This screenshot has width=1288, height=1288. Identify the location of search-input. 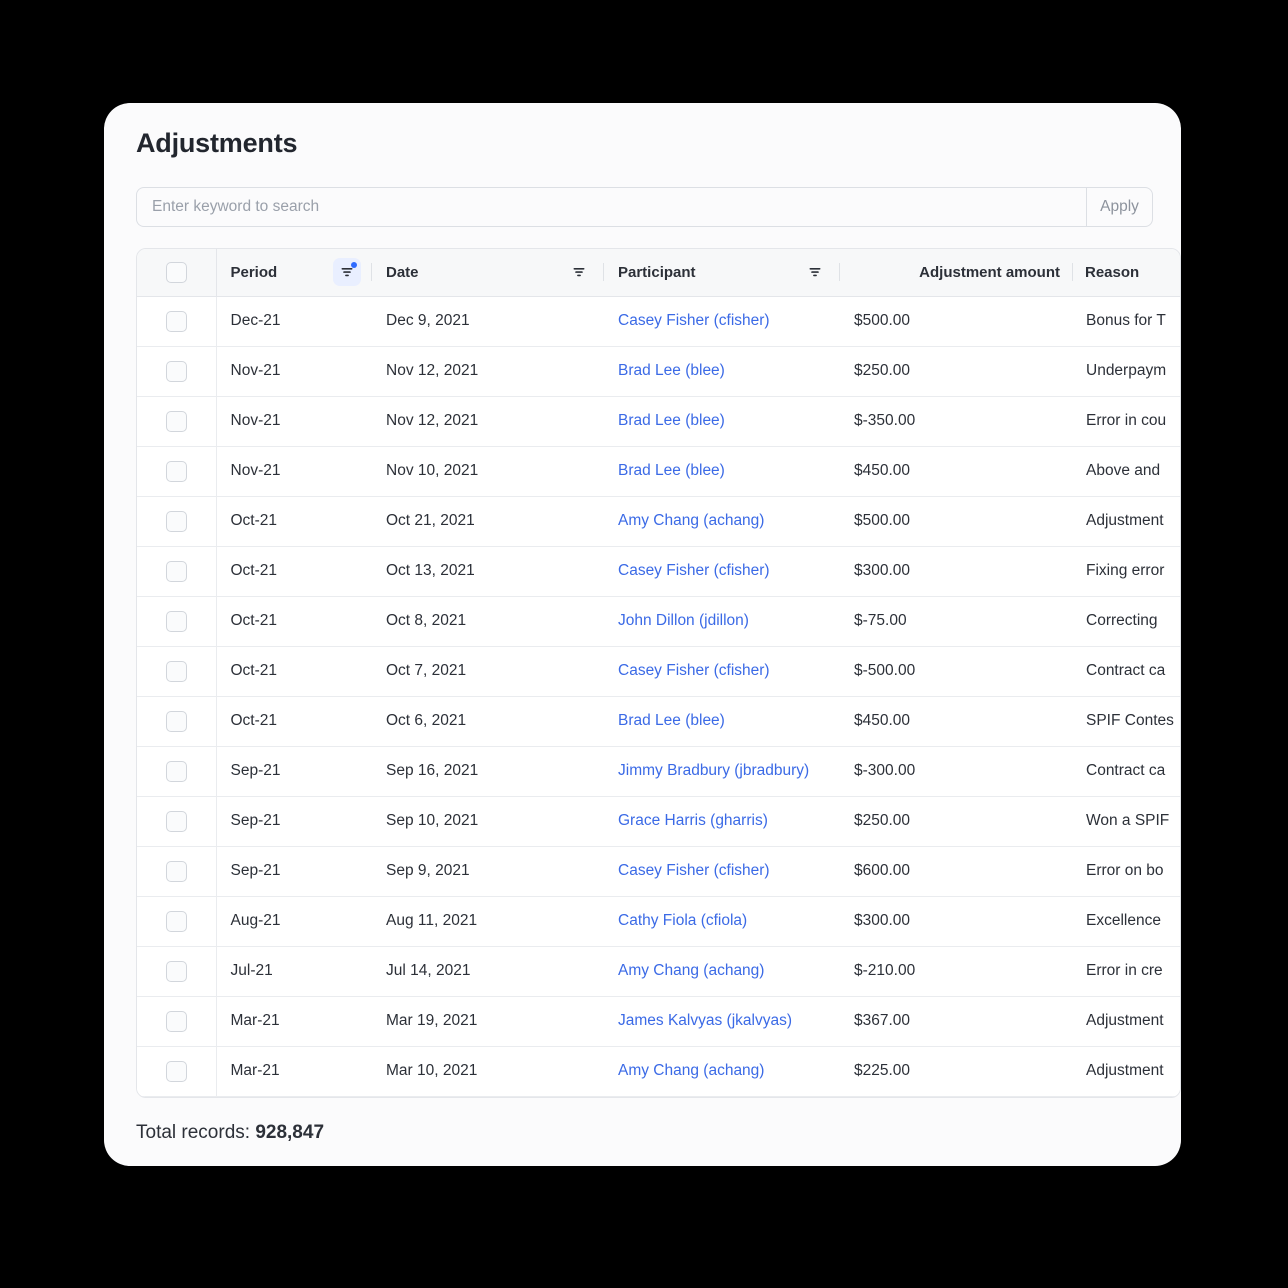
(611, 207).